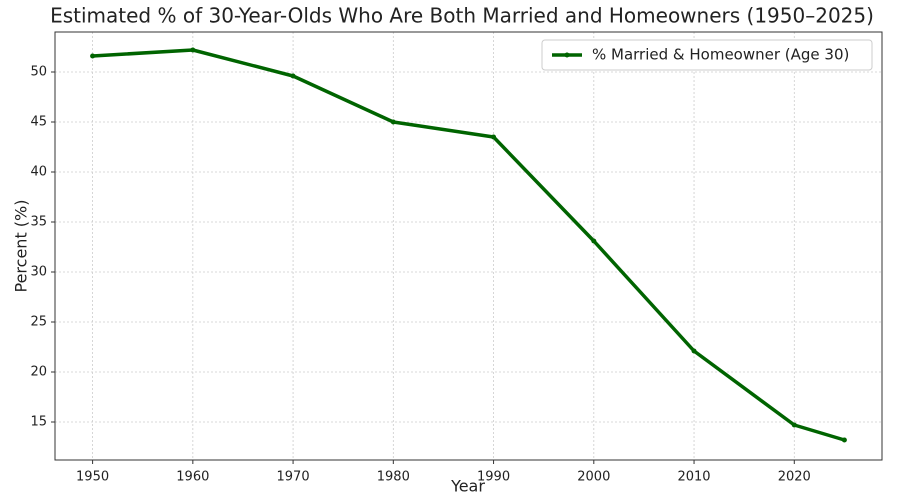 This screenshot has height=498, width=918. Describe the element at coordinates (38, 122) in the screenshot. I see `y-tick-label: 45` at that location.